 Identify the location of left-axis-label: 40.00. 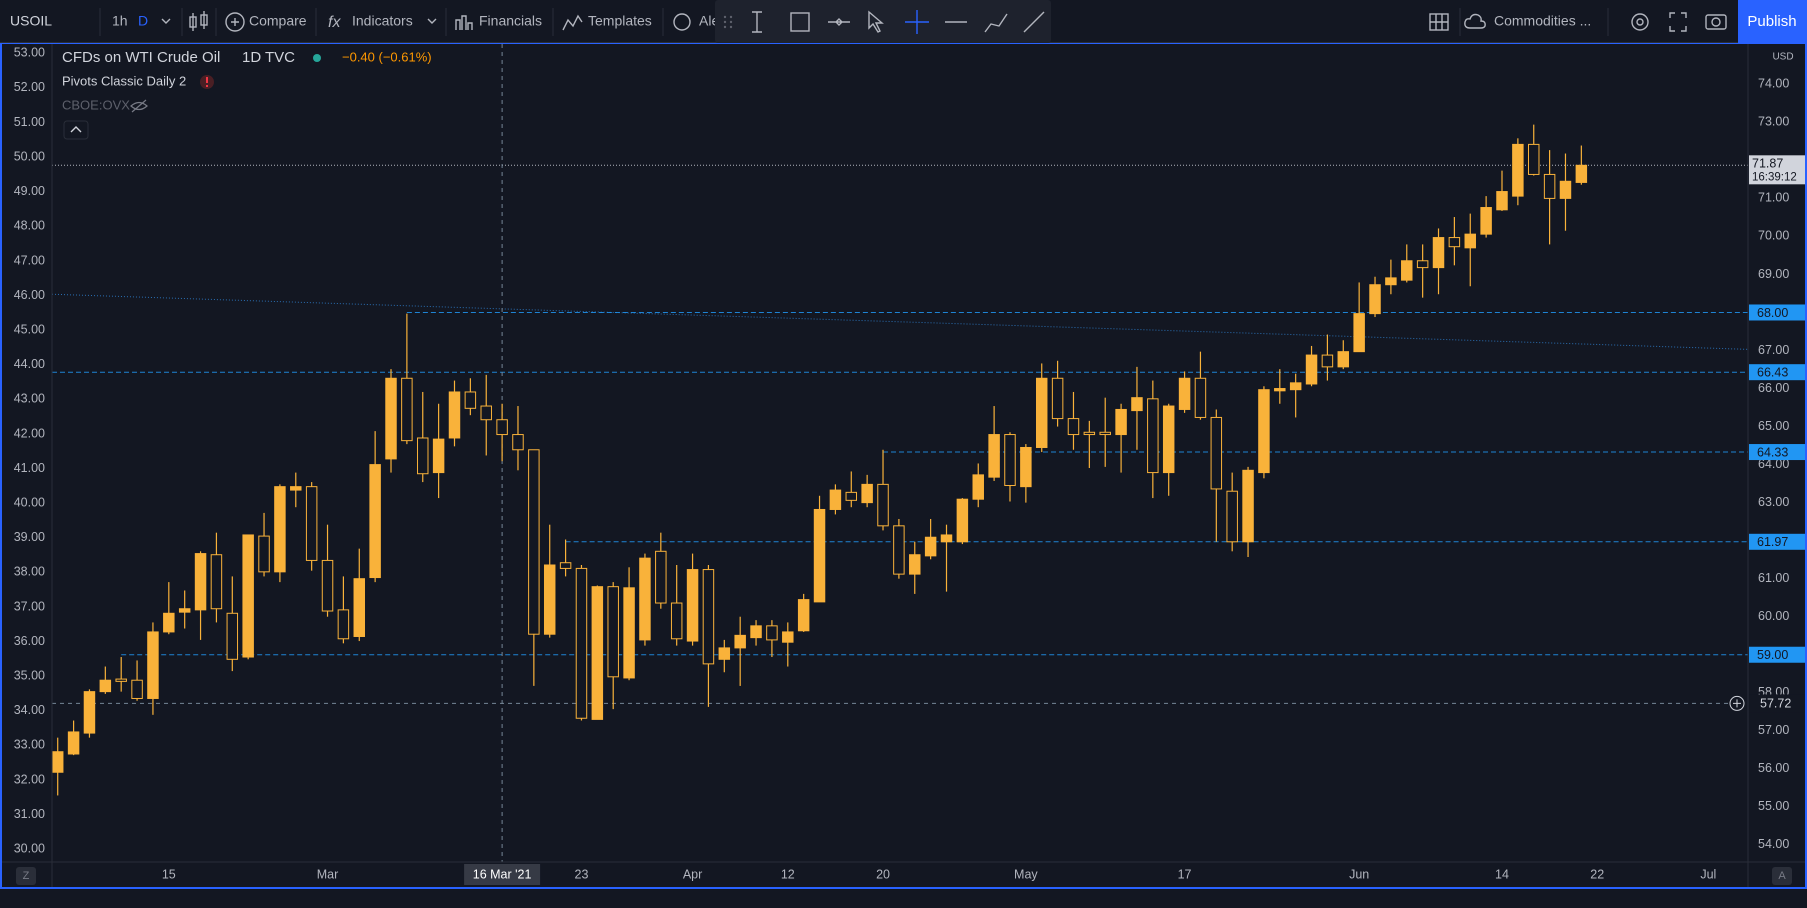
(29, 502).